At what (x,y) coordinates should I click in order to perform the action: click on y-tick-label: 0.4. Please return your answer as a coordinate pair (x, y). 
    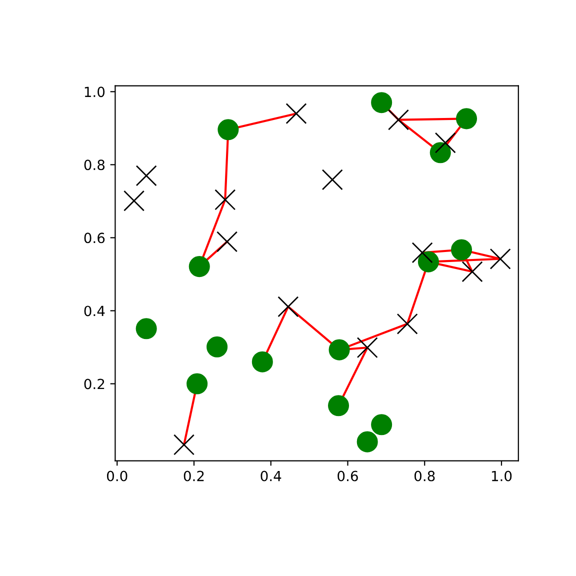
    Looking at the image, I should click on (94, 311).